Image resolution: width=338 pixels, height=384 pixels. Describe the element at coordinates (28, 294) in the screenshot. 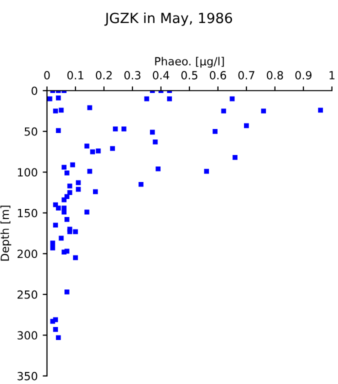

I see `y-tick-label: 250` at that location.